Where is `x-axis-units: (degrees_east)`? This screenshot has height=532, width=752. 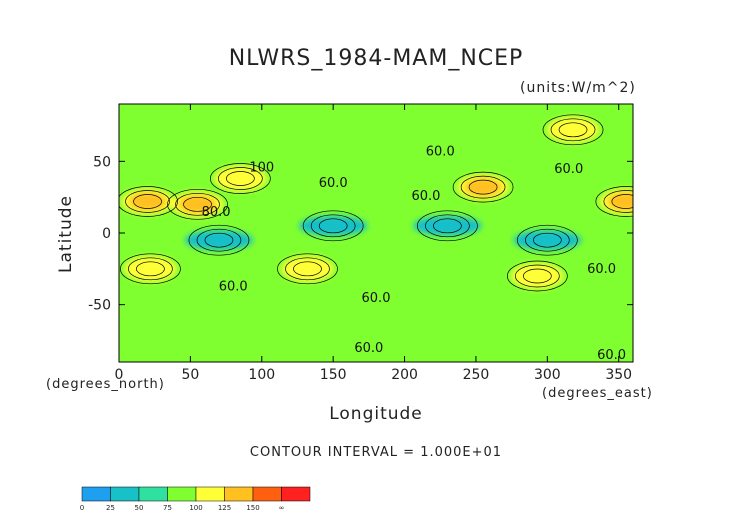 x-axis-units: (degrees_east) is located at coordinates (597, 393).